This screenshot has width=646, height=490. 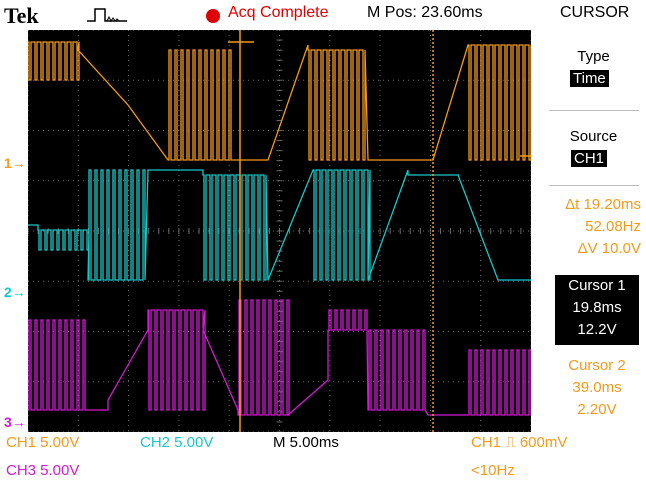 I want to click on cursor-2-time: 39.0ms, so click(x=597, y=387).